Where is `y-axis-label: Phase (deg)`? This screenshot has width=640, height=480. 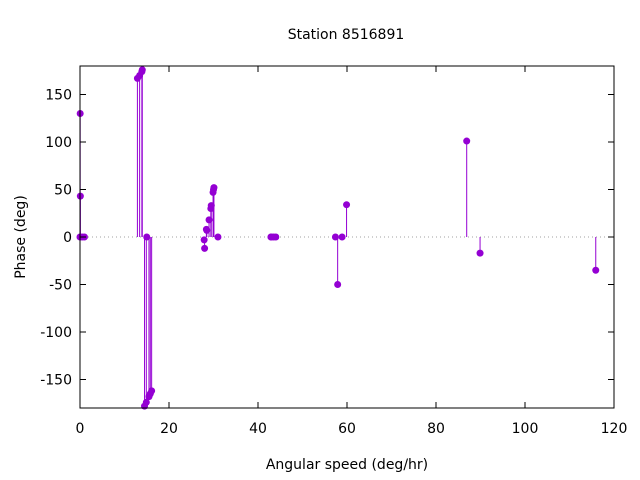
y-axis-label: Phase (deg) is located at coordinates (21, 237).